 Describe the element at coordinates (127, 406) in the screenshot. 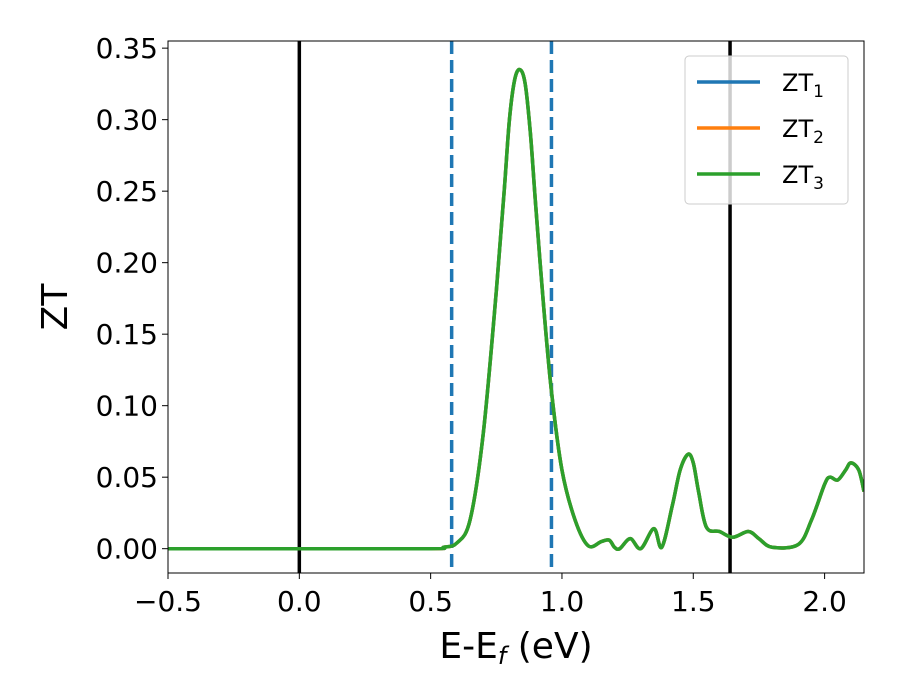

I see `y-tick-label: 0.10` at that location.